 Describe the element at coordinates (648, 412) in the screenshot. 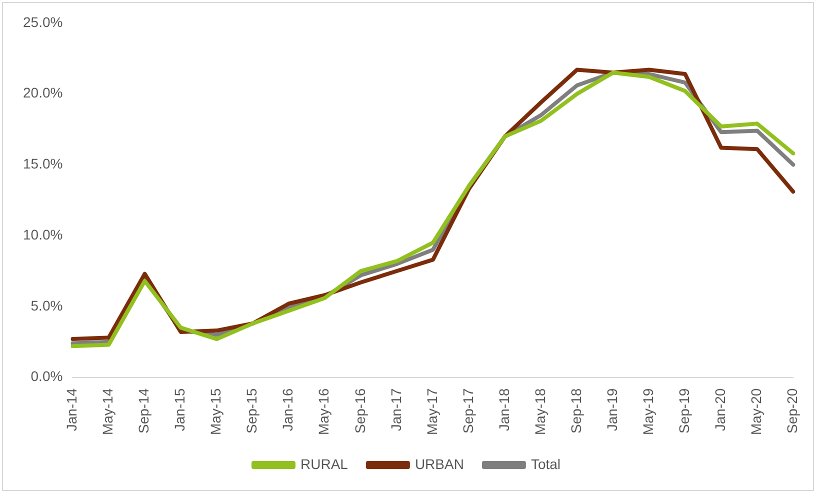

I see `x-tick-label: May-19` at that location.